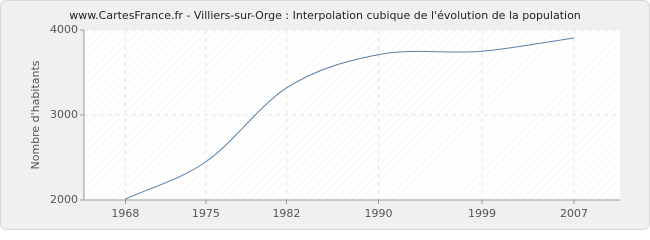 This screenshot has width=650, height=240. Describe the element at coordinates (574, 213) in the screenshot. I see `x-tick-label: 2007` at that location.